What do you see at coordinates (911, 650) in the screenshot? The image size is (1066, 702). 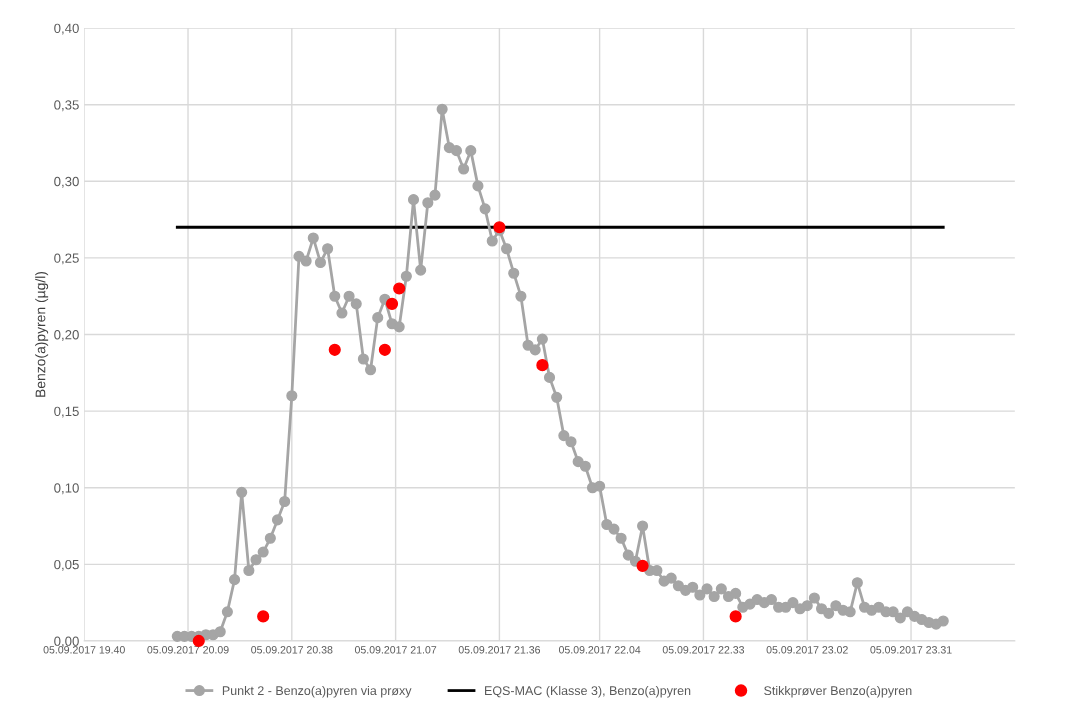 I see `x-tick-label: 05.09.2017 23.31` at bounding box center [911, 650].